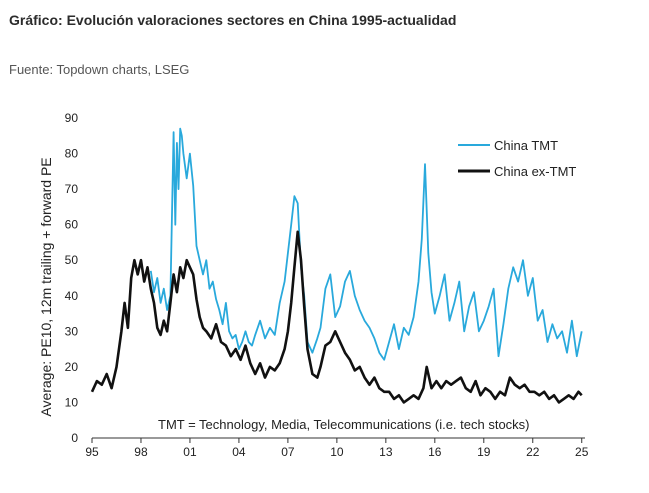 This screenshot has height=493, width=649. Describe the element at coordinates (435, 452) in the screenshot. I see `x-tick-label: 16` at that location.